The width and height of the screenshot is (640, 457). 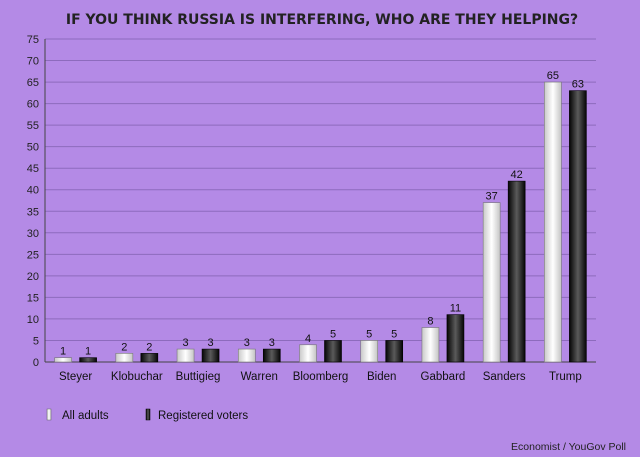 I want to click on legend-swatch-all-adults, so click(x=49, y=414).